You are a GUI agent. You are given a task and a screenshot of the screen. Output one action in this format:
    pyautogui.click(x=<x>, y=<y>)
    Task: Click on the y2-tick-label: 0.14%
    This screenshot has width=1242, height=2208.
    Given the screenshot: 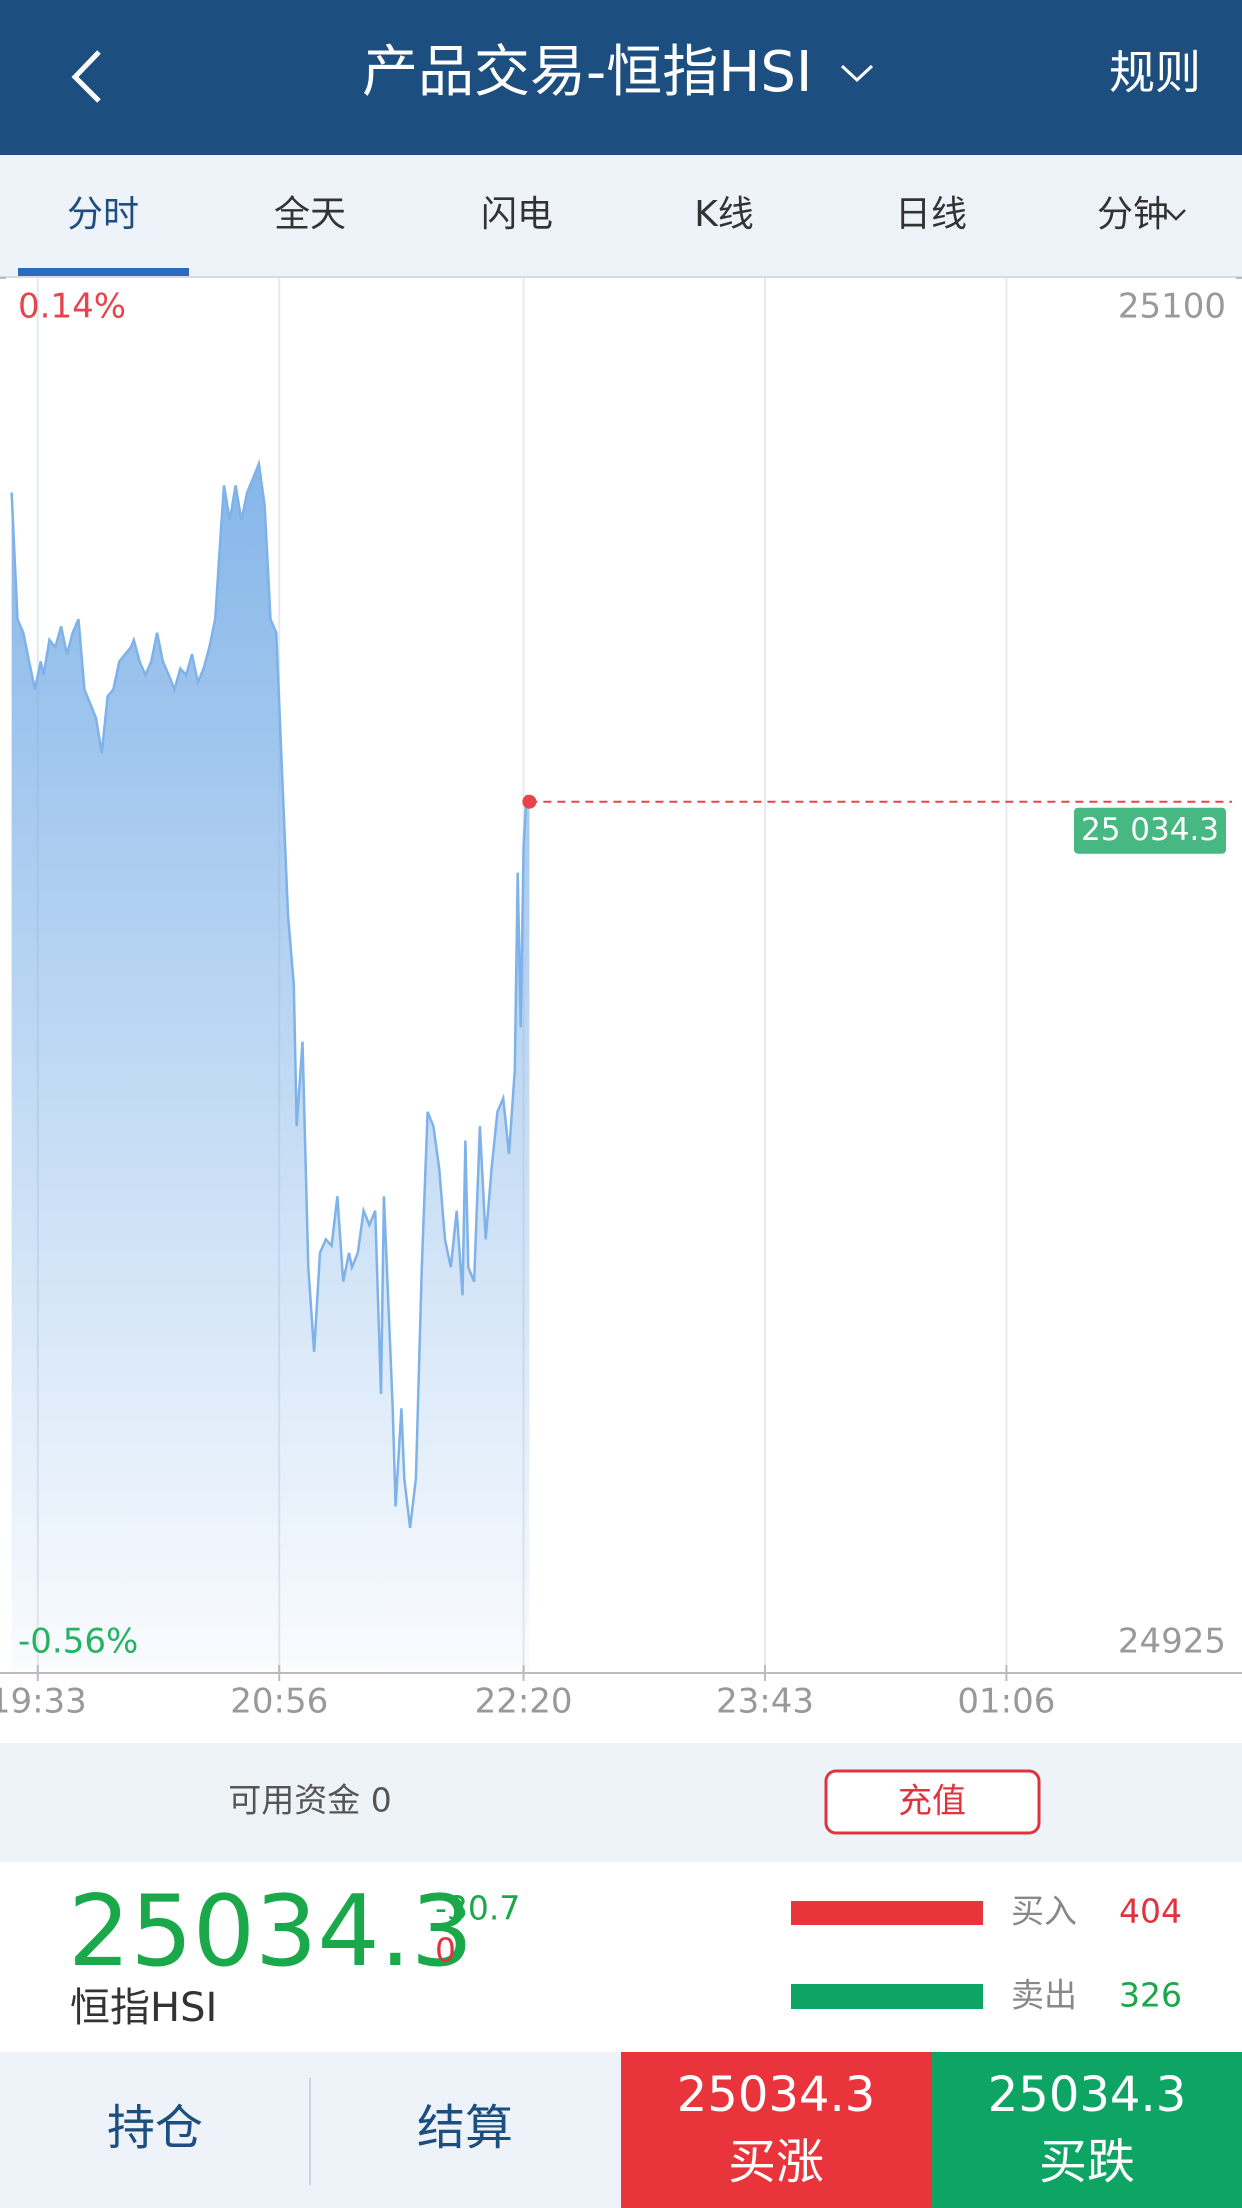 What is the action you would take?
    pyautogui.click(x=72, y=307)
    